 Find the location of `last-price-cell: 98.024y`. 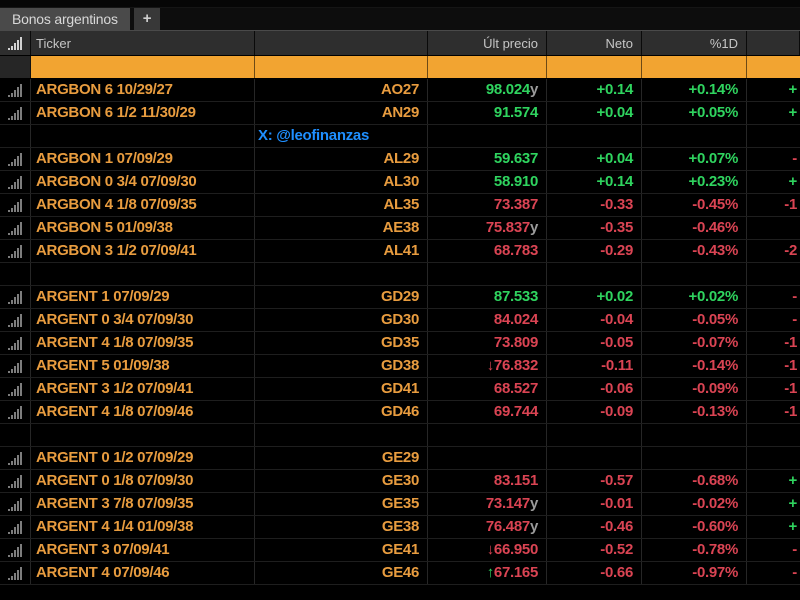

last-price-cell: 98.024y is located at coordinates (487, 90).